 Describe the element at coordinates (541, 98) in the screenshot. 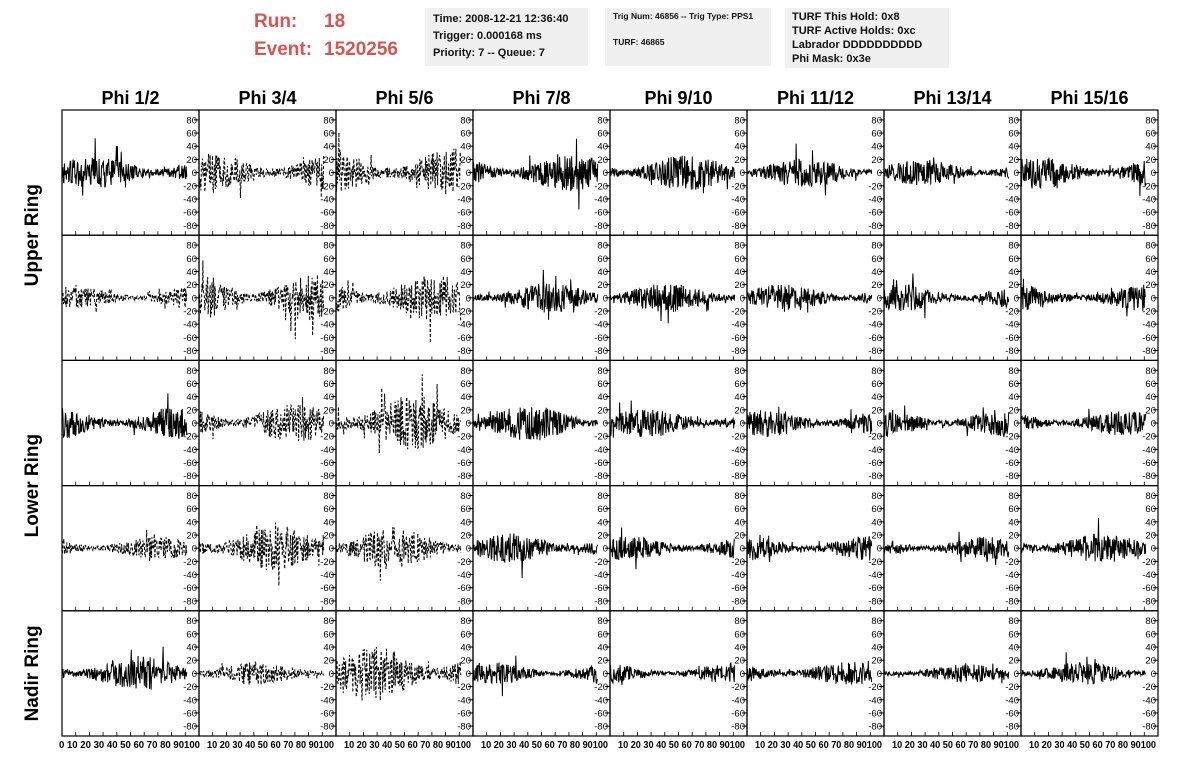

I see `column-title: Phi 7/8` at that location.